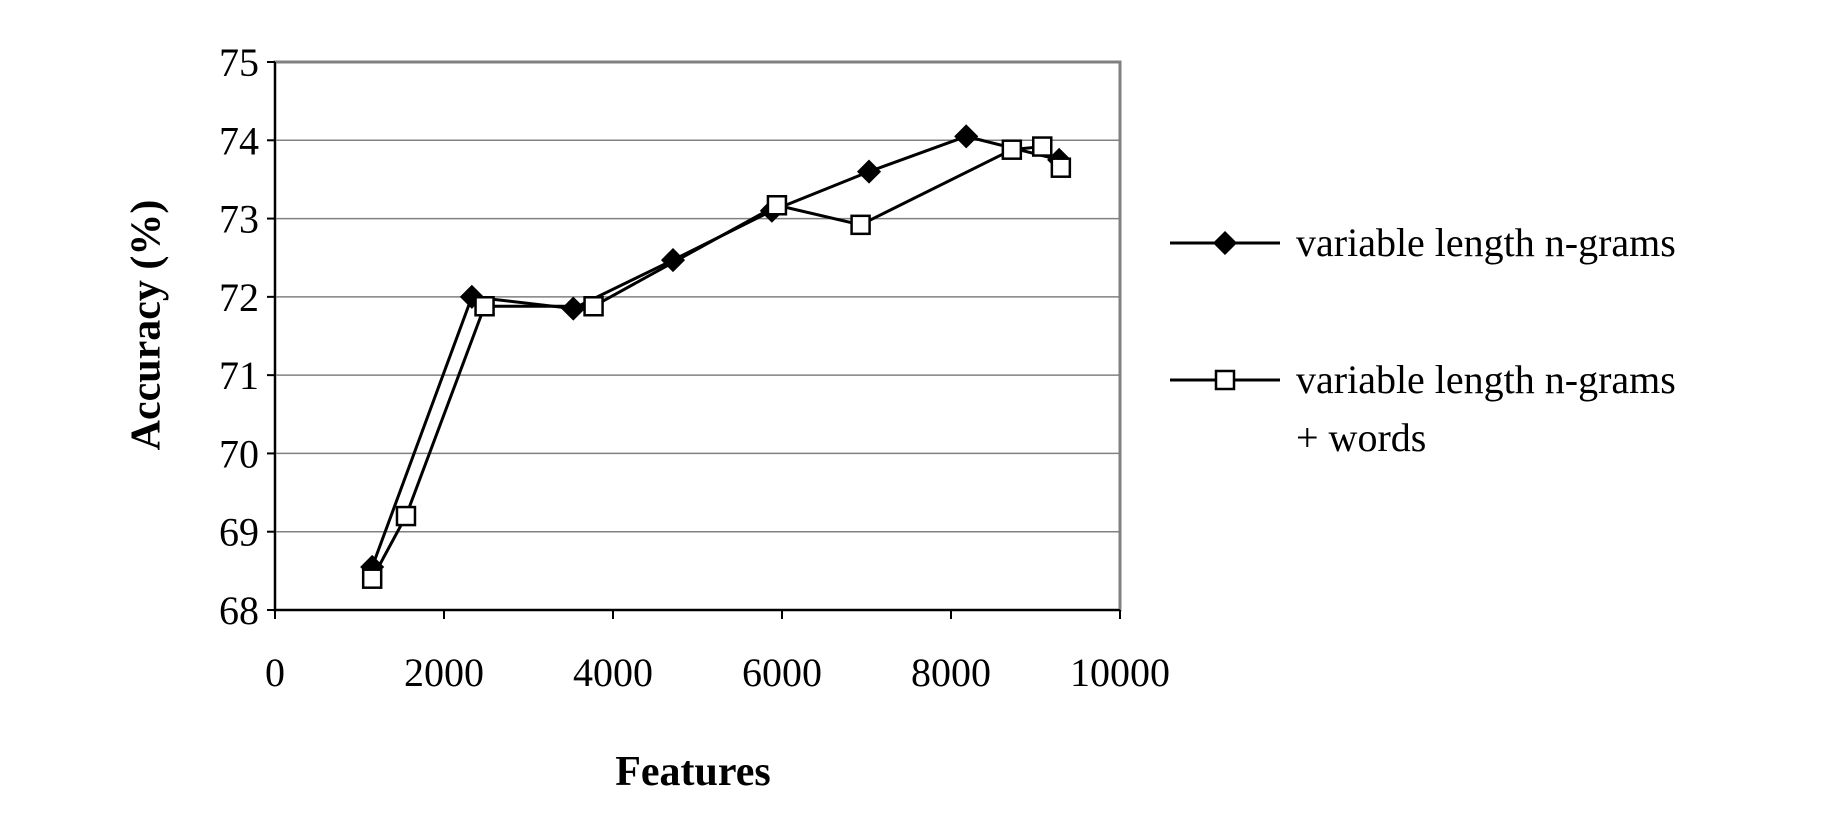  Describe the element at coordinates (239, 610) in the screenshot. I see `y-tick-label: 68` at that location.